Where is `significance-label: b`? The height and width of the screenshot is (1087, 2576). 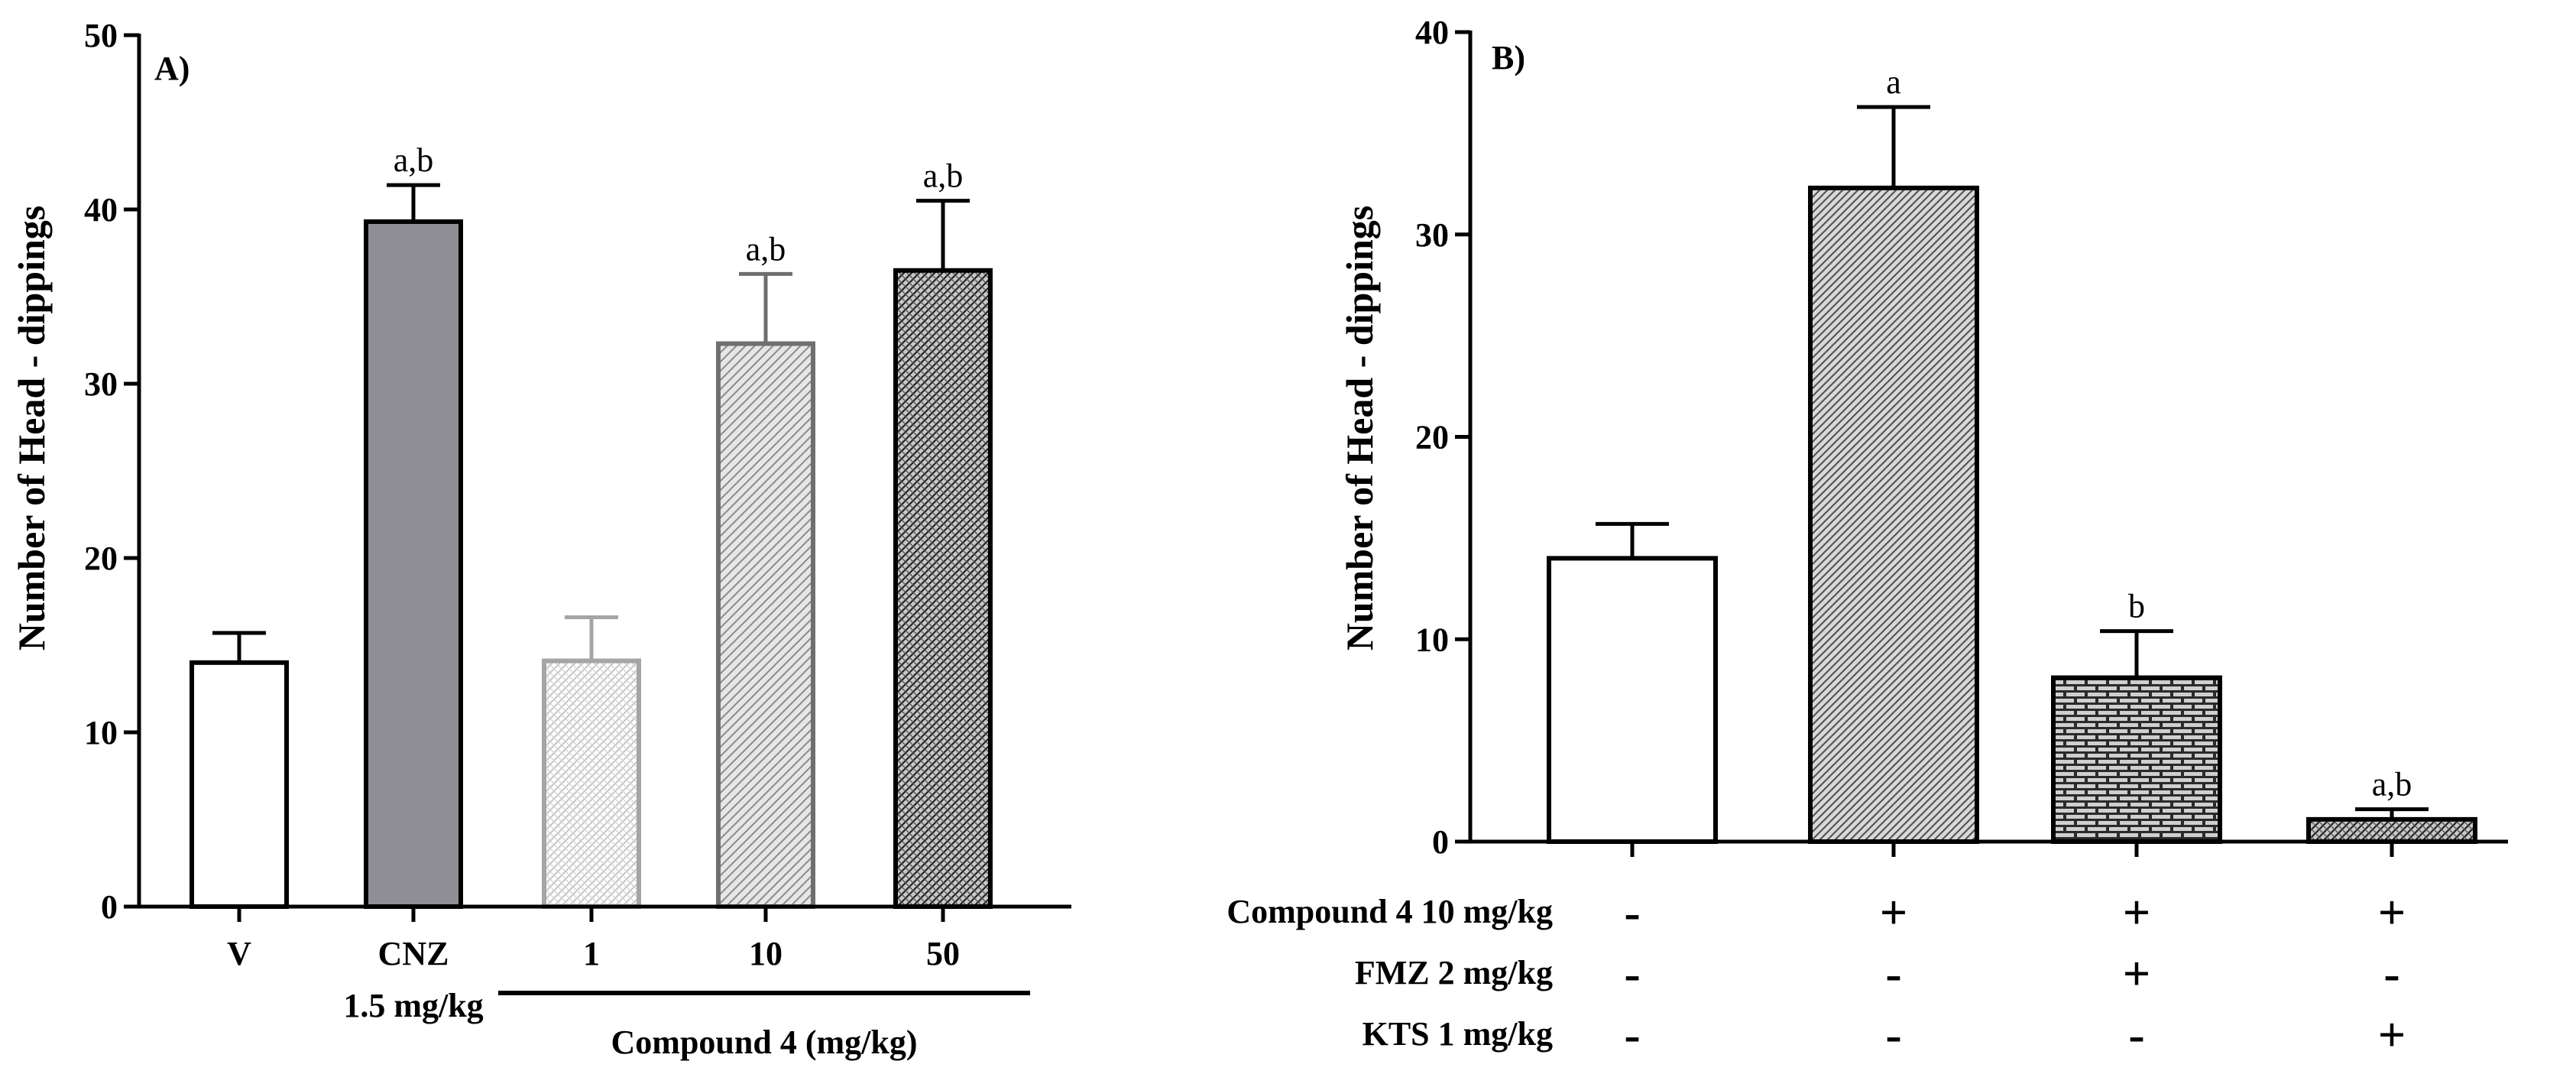
significance-label: b is located at coordinates (2136, 606).